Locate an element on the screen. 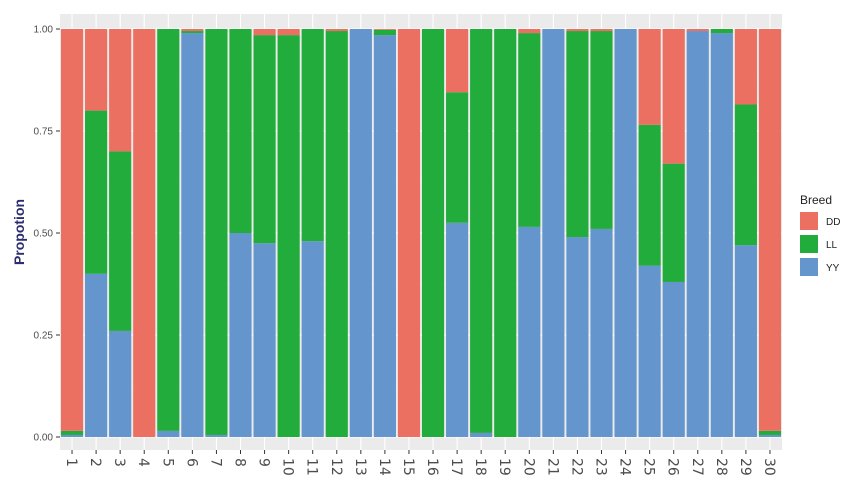  x-tick-label: 9 is located at coordinates (264, 462).